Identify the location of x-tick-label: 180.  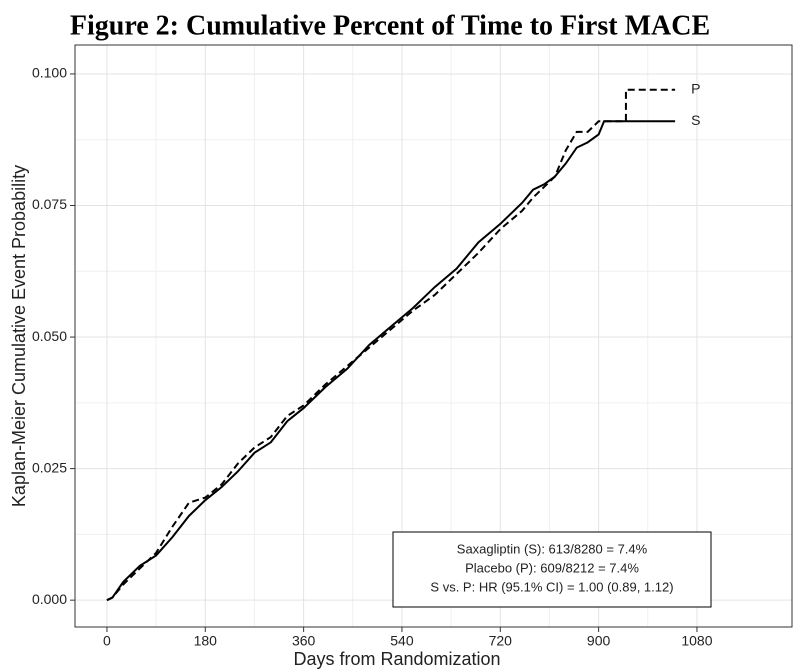
(206, 641).